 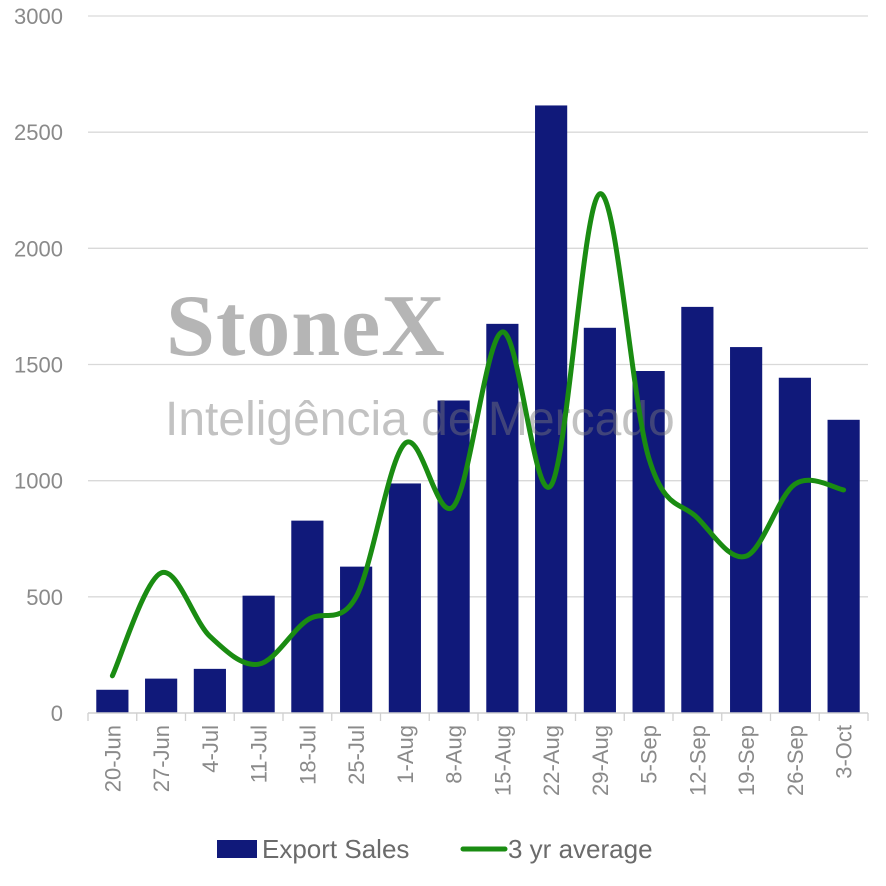 What do you see at coordinates (307, 755) in the screenshot?
I see `x-tick-label: 18-Jul` at bounding box center [307, 755].